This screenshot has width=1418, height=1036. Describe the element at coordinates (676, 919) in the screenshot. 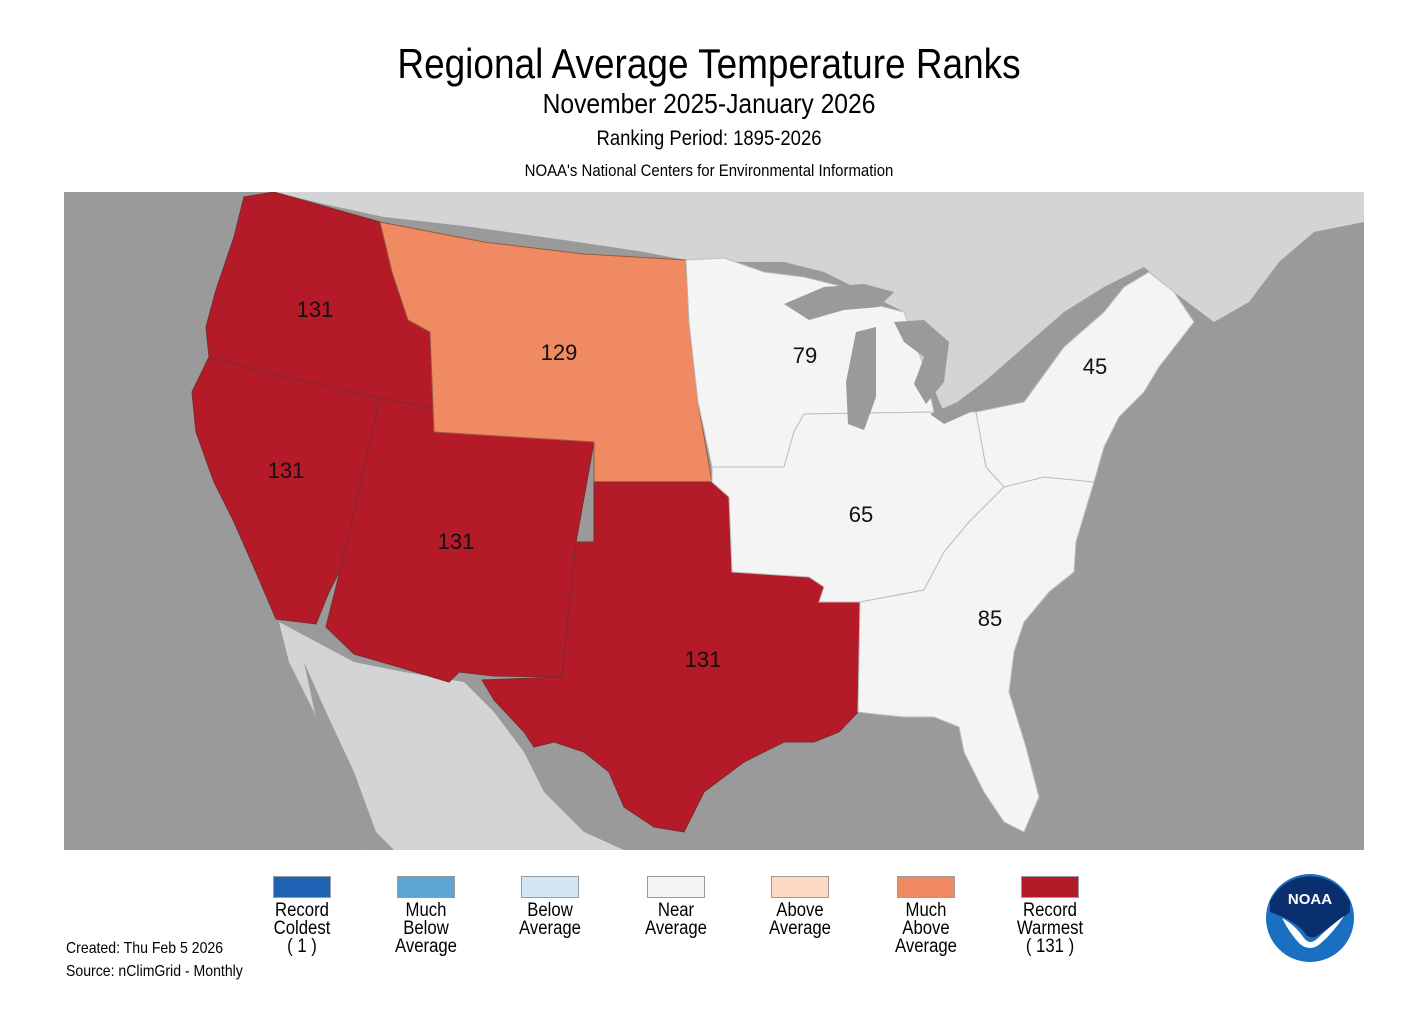

I see `legend-label: Near Average` at that location.